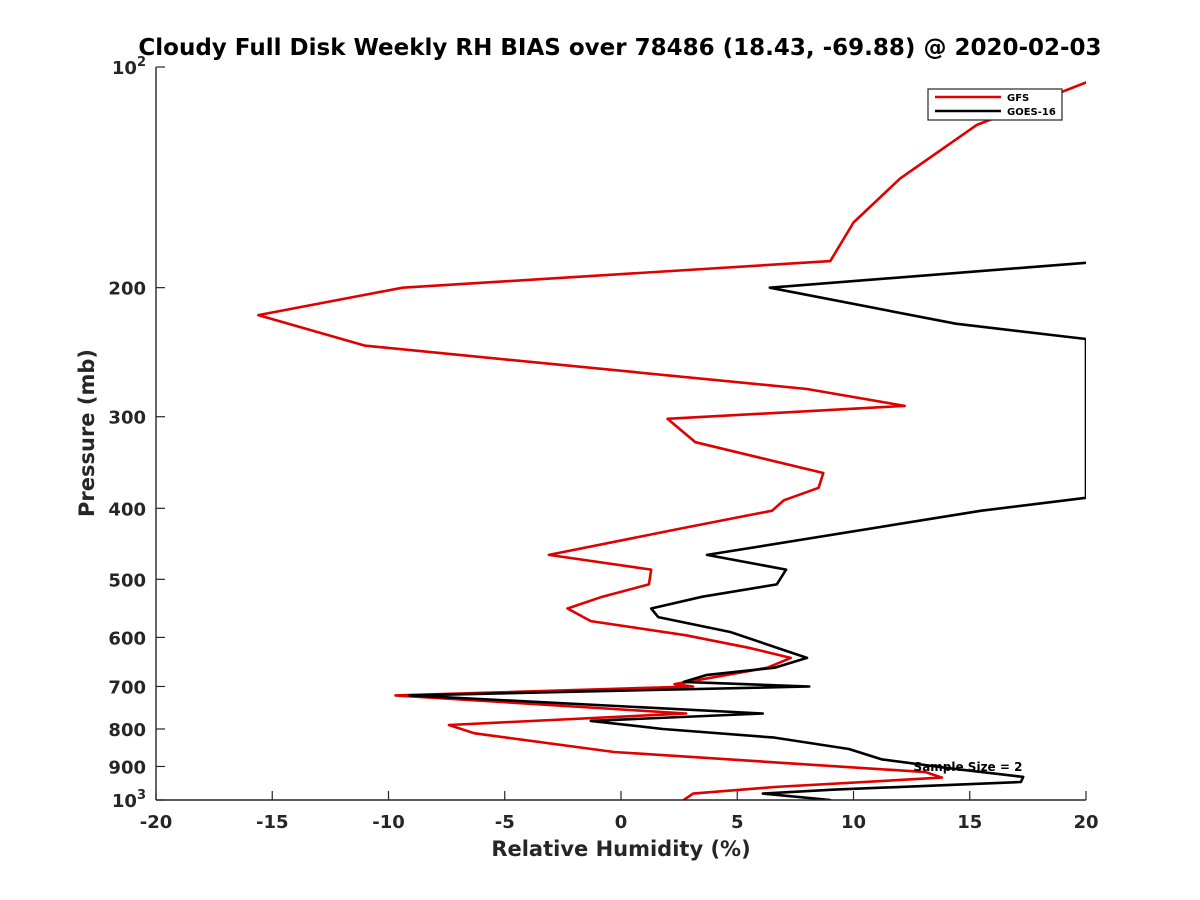  What do you see at coordinates (621, 822) in the screenshot?
I see `x-tick-label: 0` at bounding box center [621, 822].